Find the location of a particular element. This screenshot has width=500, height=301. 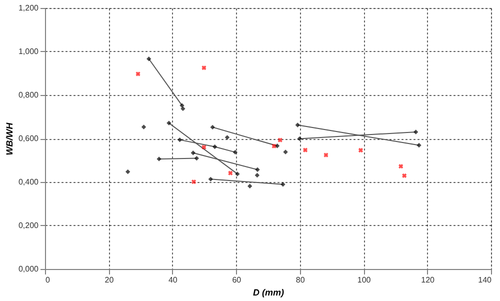

y-tick-label: 0,600 is located at coordinates (29, 138).